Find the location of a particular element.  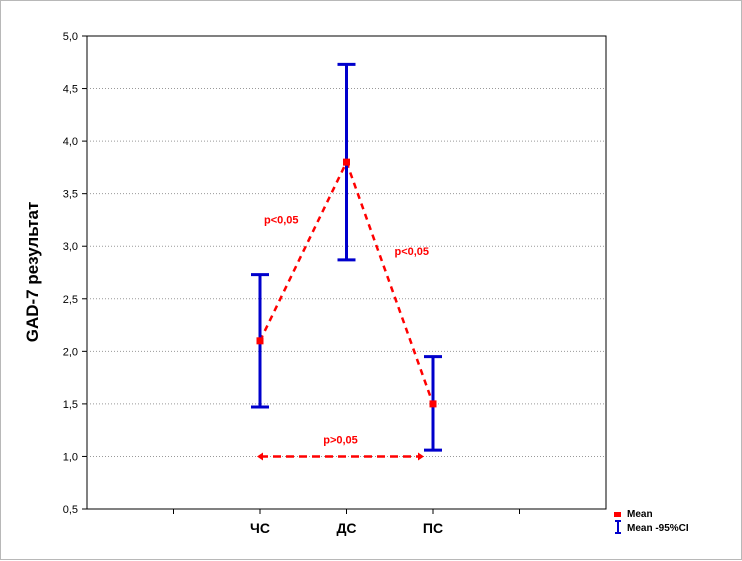

y-axis-ticks: 0,5 1,0 1,5 2,0 2,5 3,0 3,5 4,0 4,5 5,0 is located at coordinates (75, 273).